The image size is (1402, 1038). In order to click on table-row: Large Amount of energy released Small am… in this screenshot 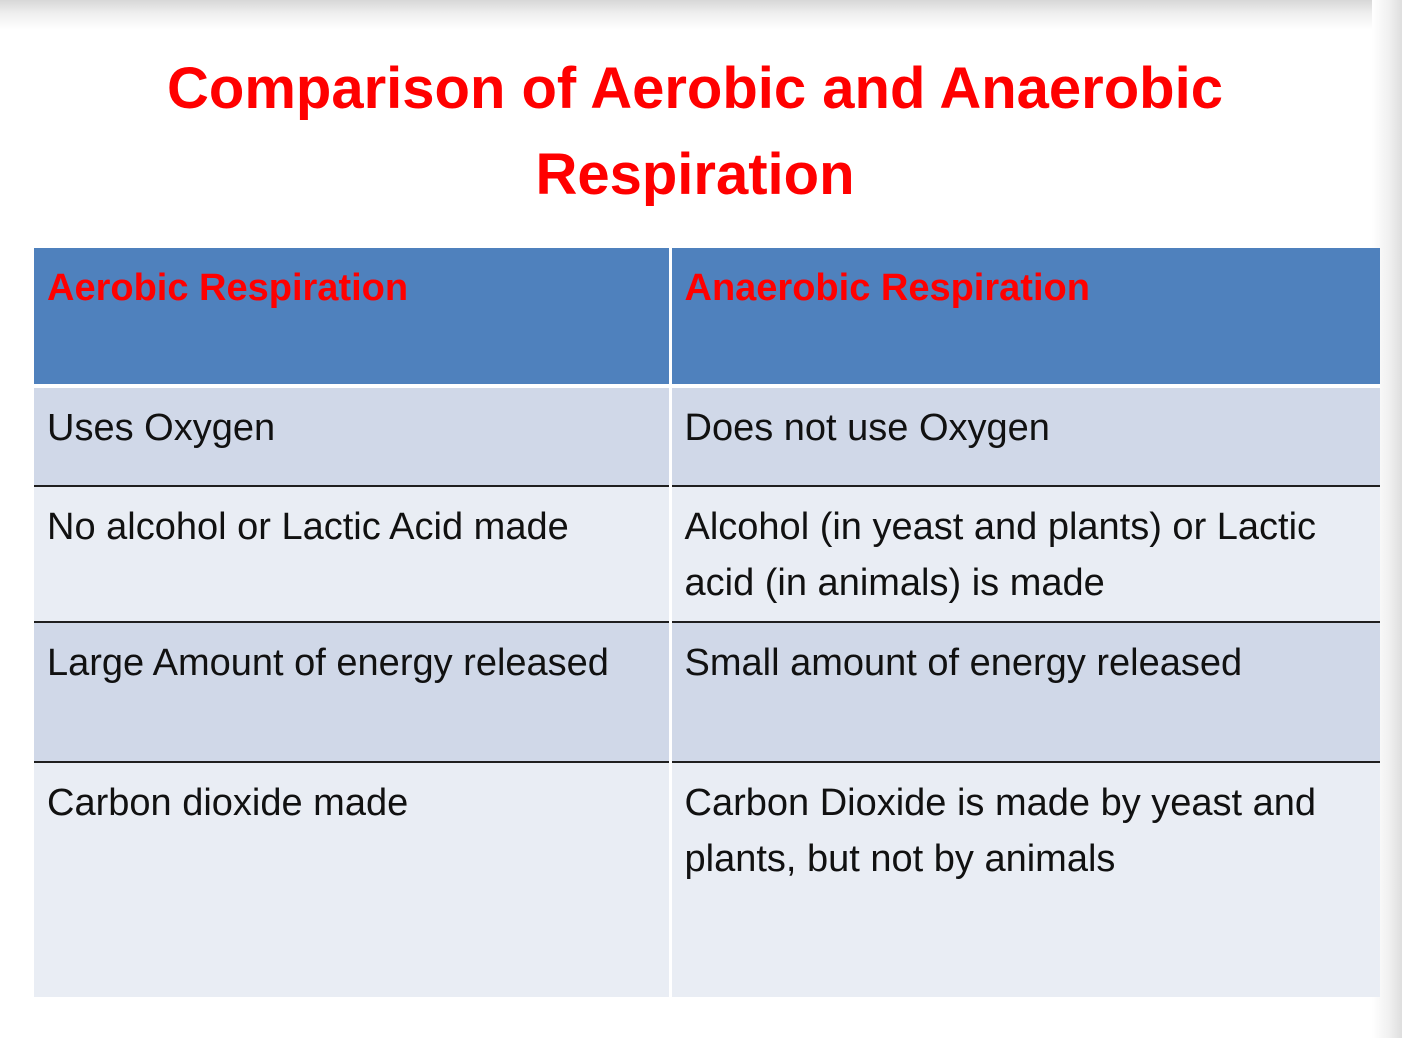, I will do `click(707, 692)`.